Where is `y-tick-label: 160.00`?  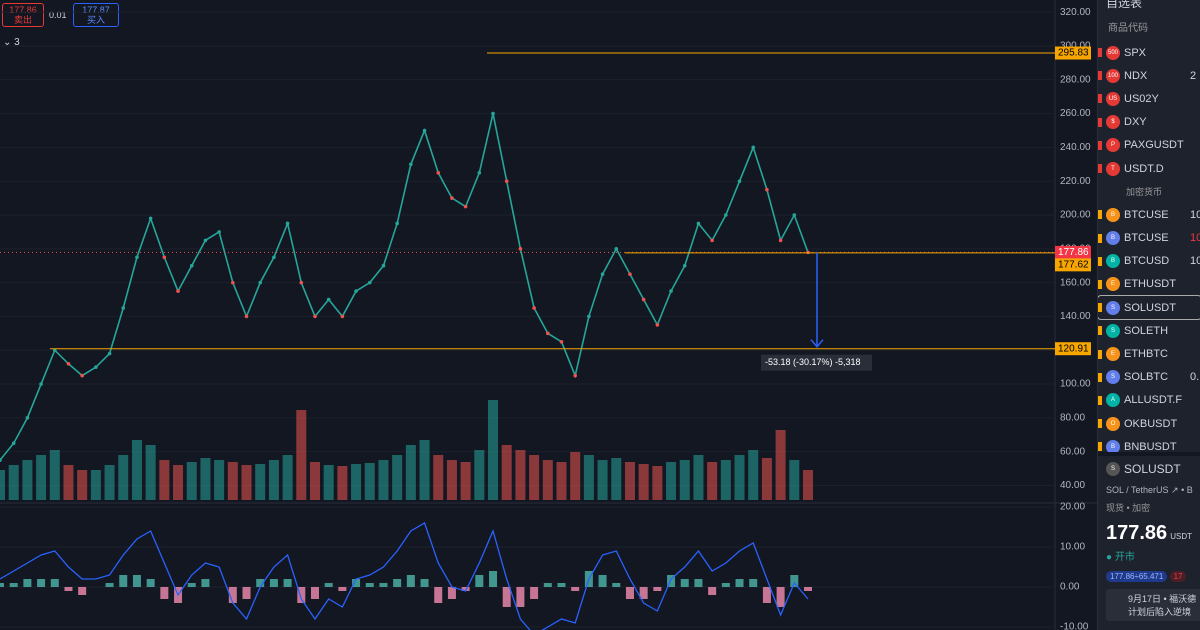
y-tick-label: 160.00 is located at coordinates (1075, 282).